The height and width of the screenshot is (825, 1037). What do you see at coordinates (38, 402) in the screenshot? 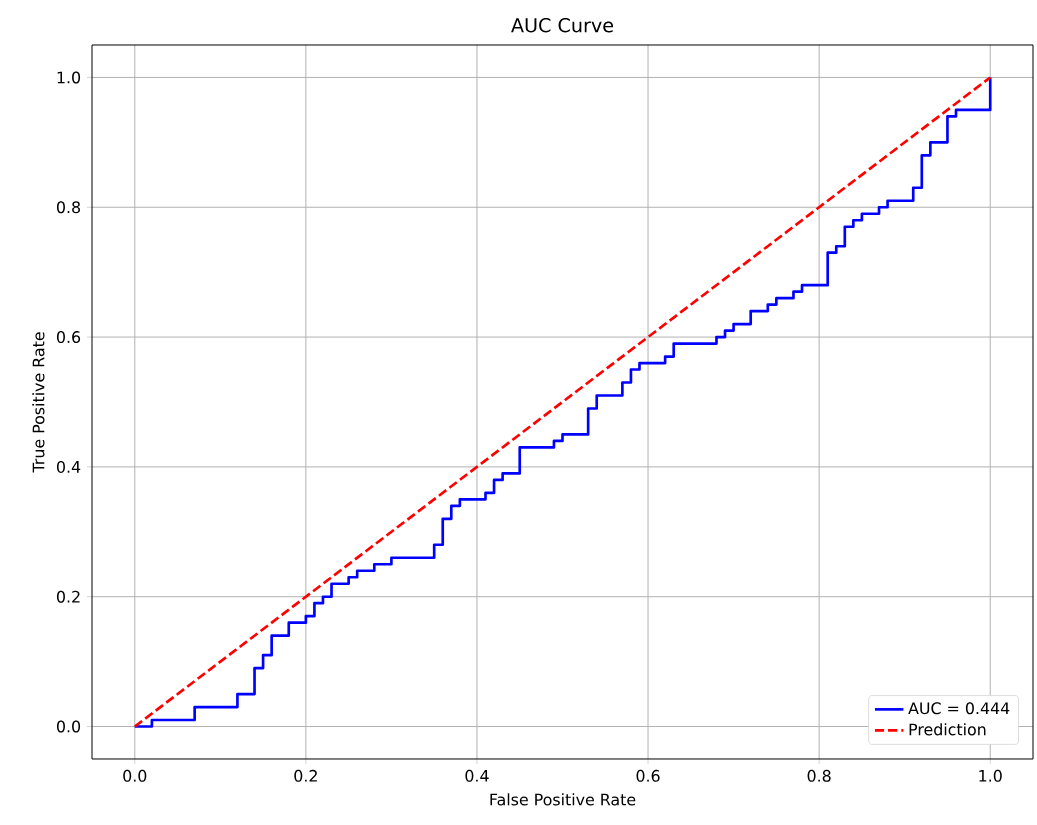
I see `y-axis-title: True Positive Rate` at bounding box center [38, 402].